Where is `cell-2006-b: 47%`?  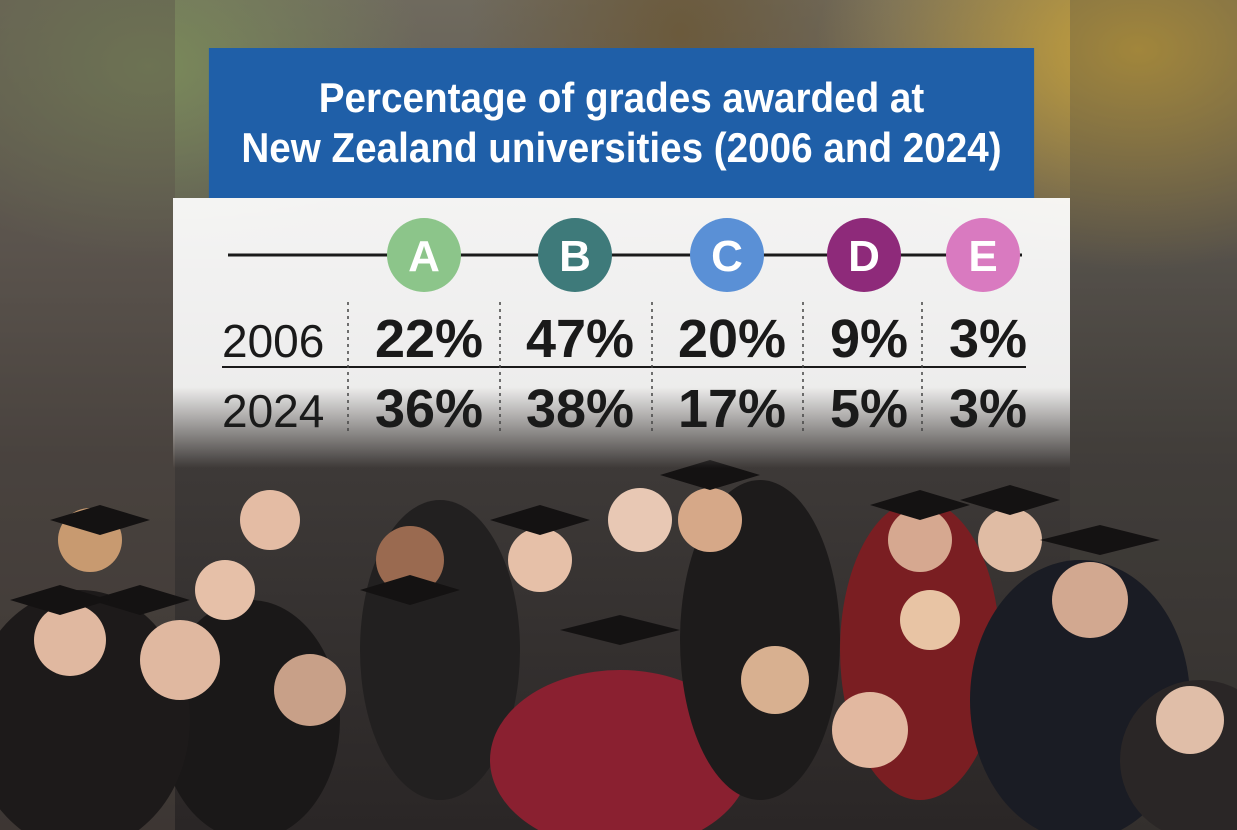 cell-2006-b: 47% is located at coordinates (580, 339).